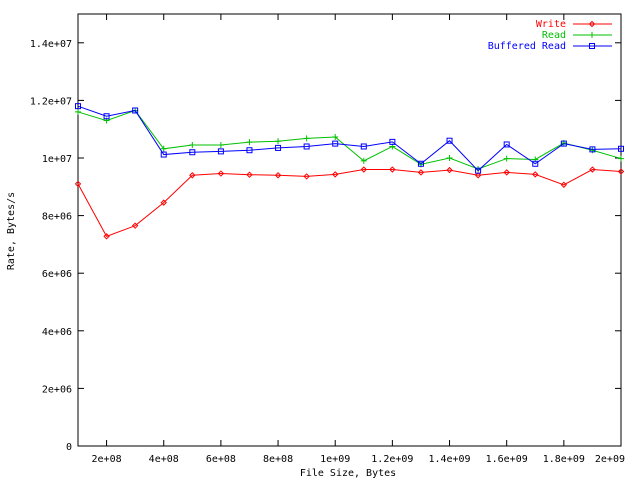  Describe the element at coordinates (57, 274) in the screenshot. I see `y-tick-label: 6e+06` at that location.